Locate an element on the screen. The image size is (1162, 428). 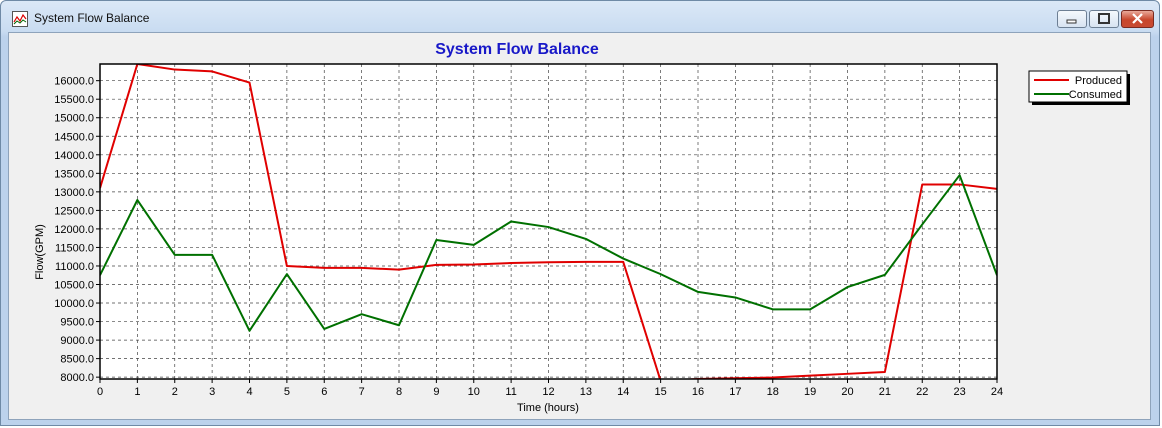
y-tick-label: 9000.0 is located at coordinates (77, 341).